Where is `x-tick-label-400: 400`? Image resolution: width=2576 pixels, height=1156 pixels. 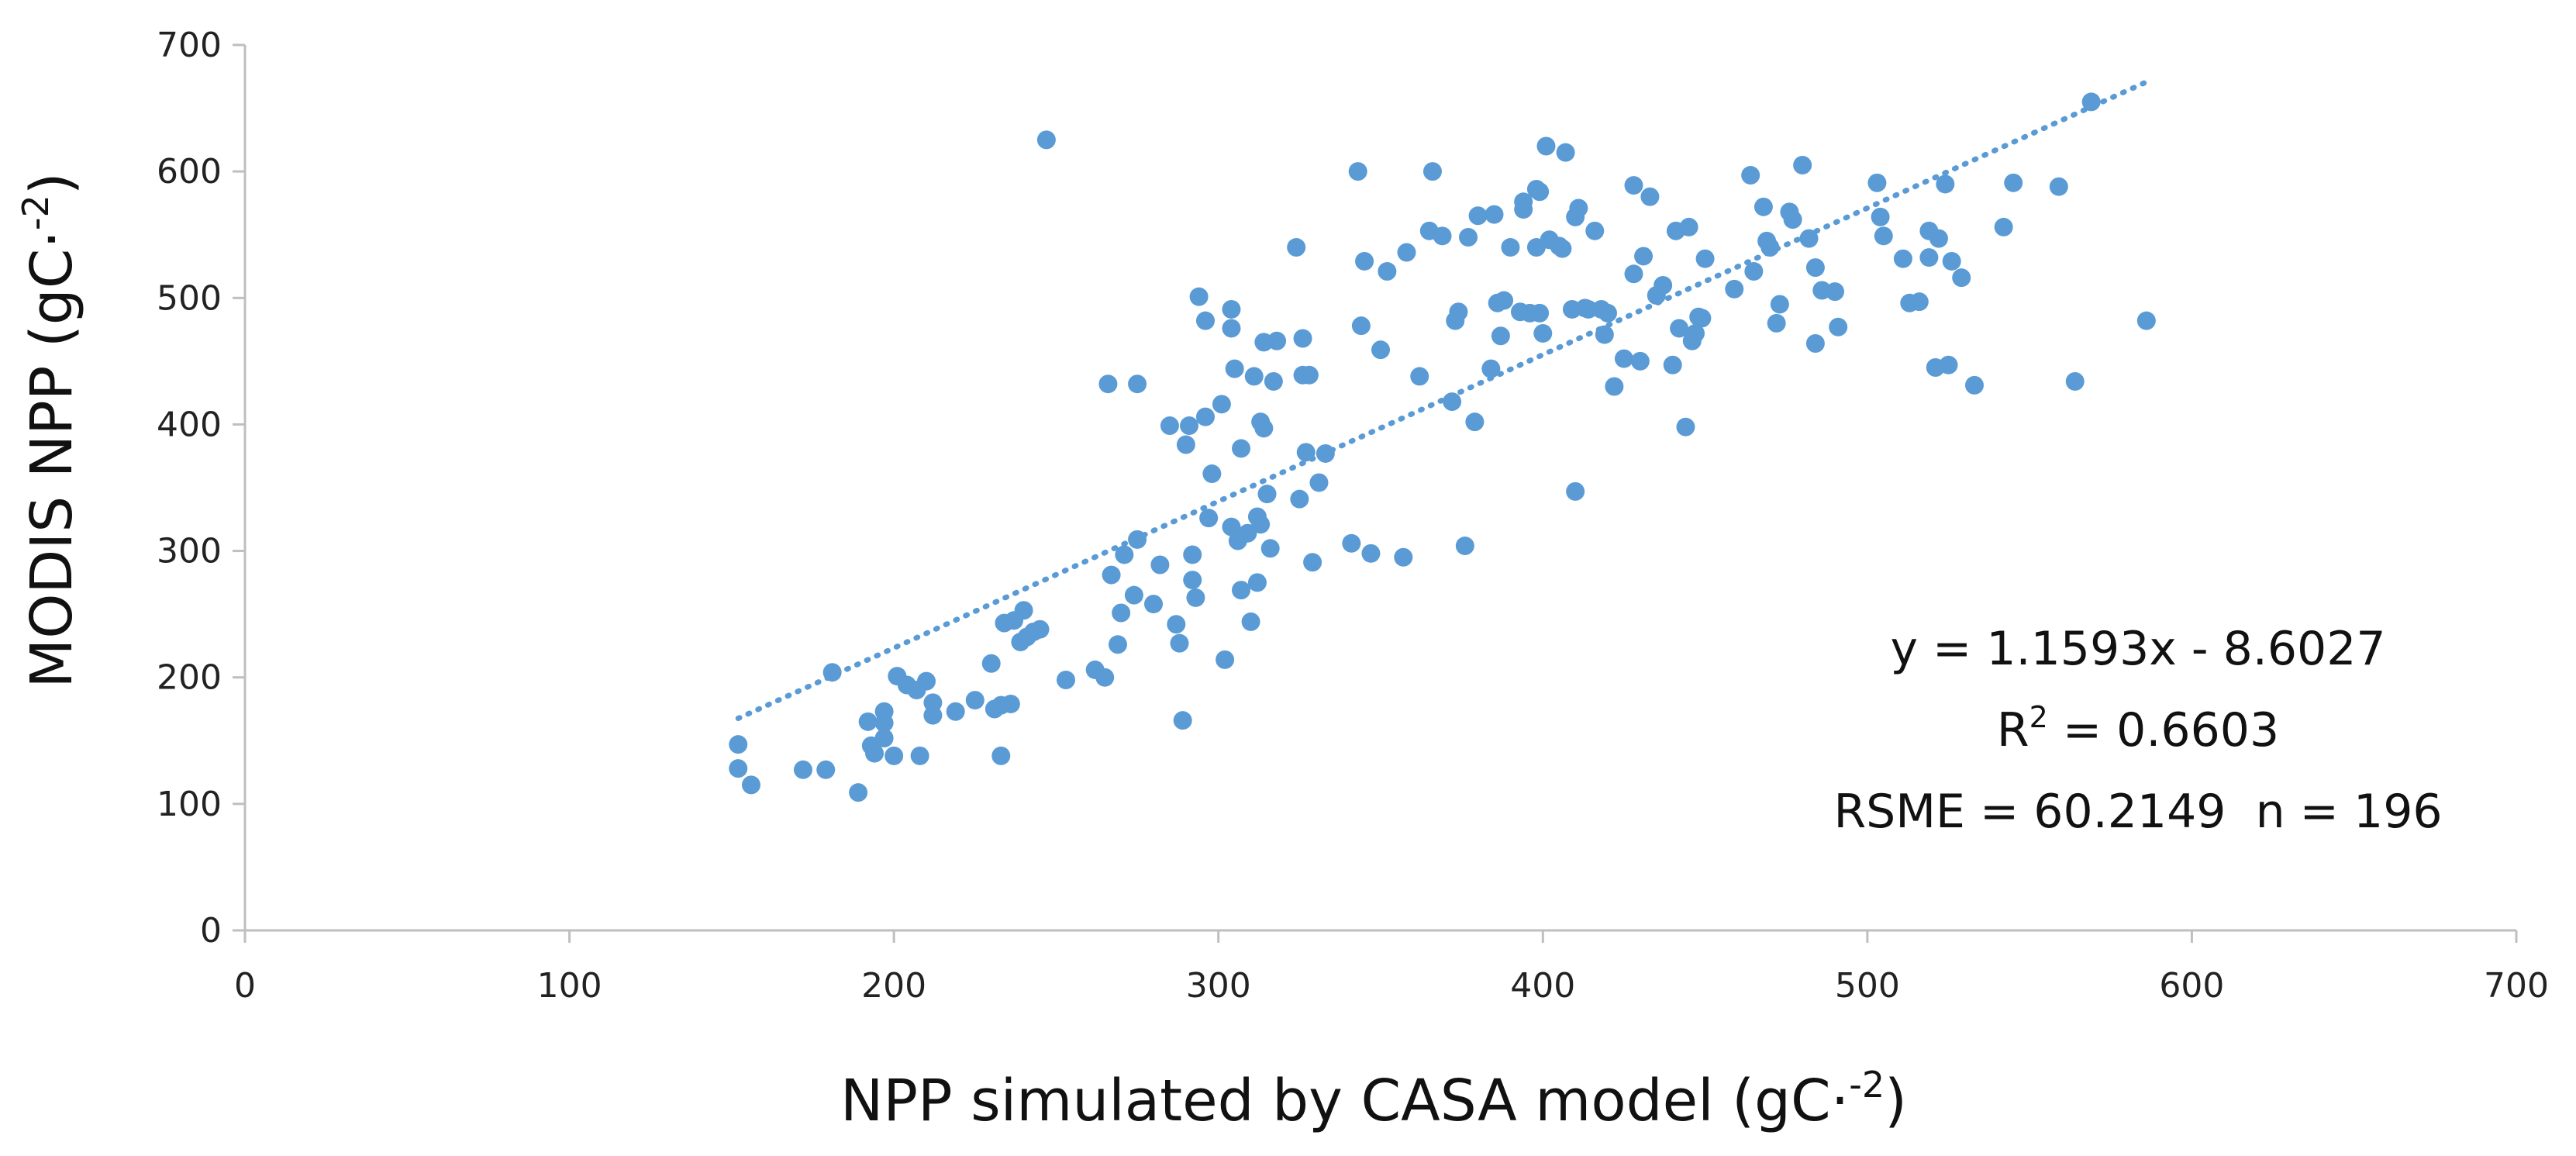
x-tick-label-400: 400 is located at coordinates (1542, 986).